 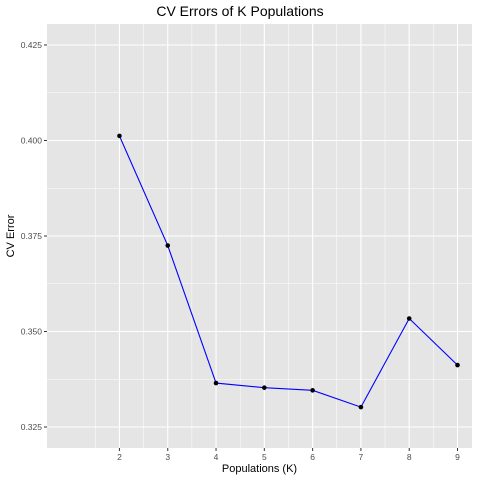 What do you see at coordinates (11, 235) in the screenshot?
I see `y-axis-title: CV Error` at bounding box center [11, 235].